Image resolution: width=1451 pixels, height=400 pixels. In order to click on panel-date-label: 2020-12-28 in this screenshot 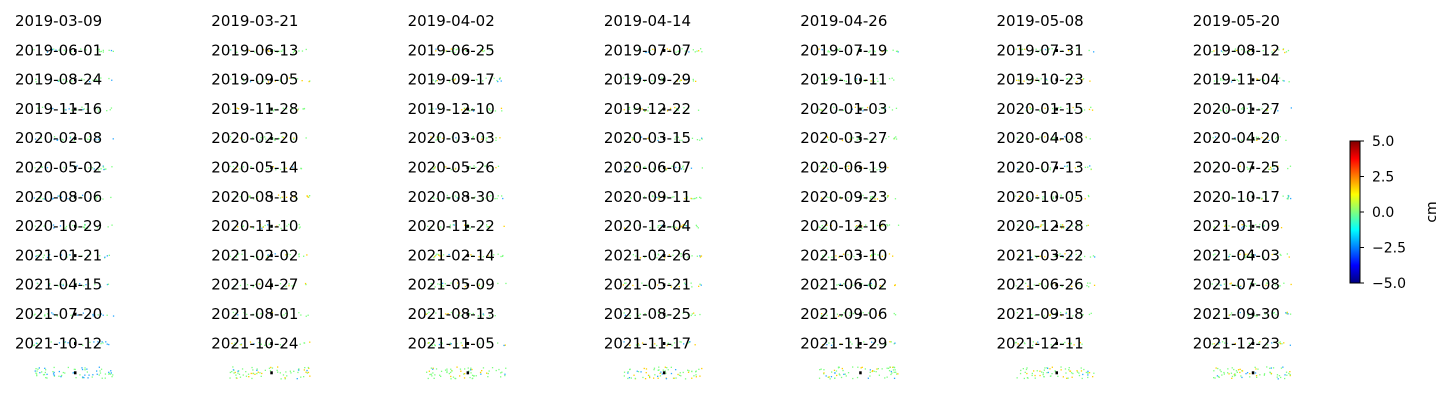, I will do `click(1040, 226)`.